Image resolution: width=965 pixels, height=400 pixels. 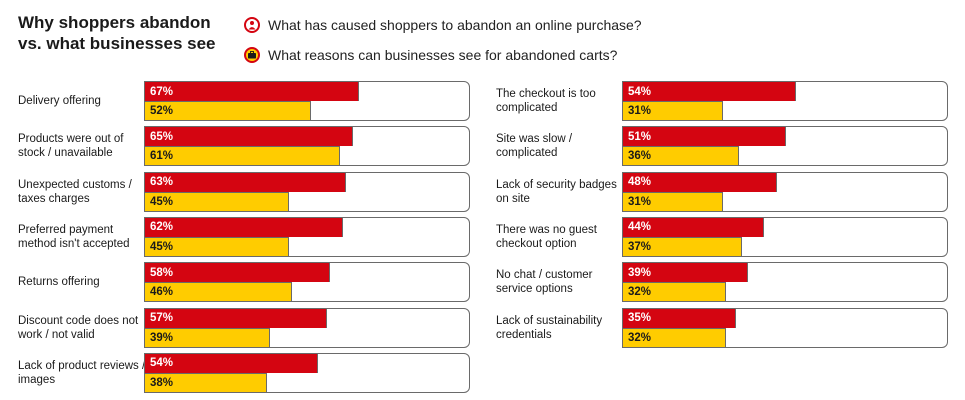 I want to click on shopper-value-label: 51%, so click(x=640, y=136).